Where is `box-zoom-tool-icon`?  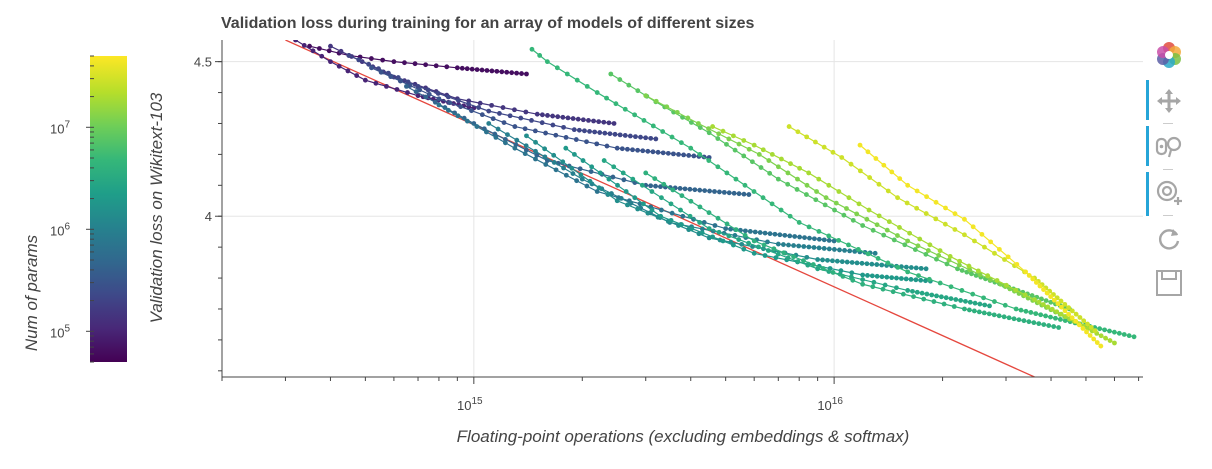 box-zoom-tool-icon is located at coordinates (1169, 147).